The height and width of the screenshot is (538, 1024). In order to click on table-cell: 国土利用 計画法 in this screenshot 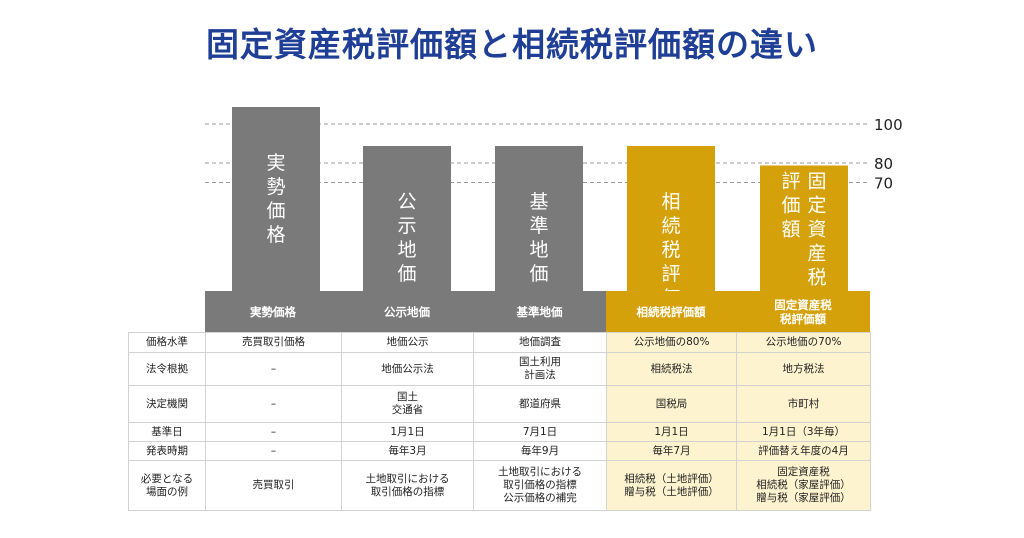, I will do `click(540, 369)`.